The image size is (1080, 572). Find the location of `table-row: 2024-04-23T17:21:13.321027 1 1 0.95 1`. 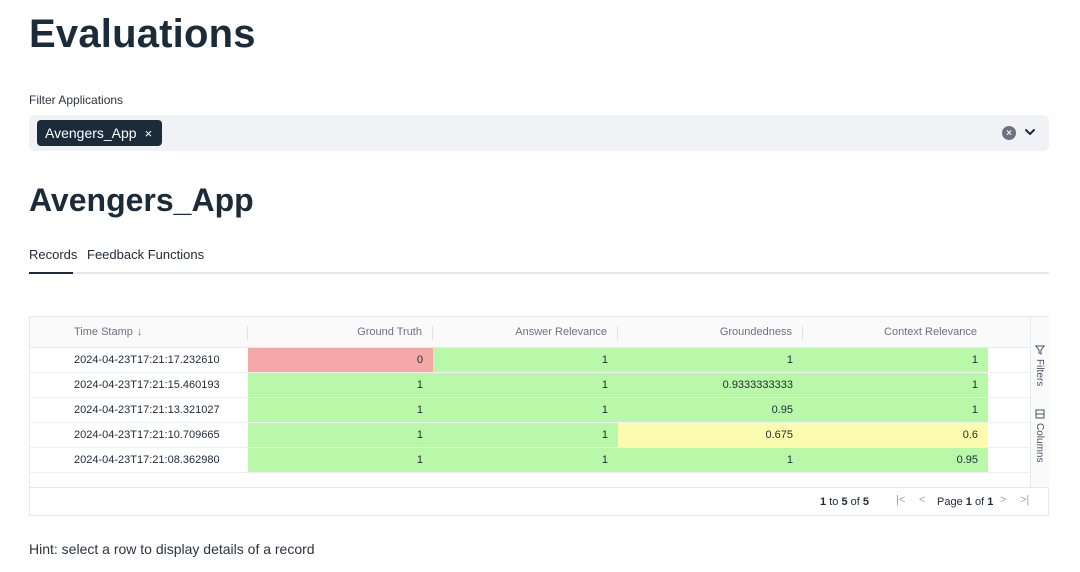

table-row: 2024-04-23T17:21:13.321027 1 1 0.95 1 is located at coordinates (530, 410).